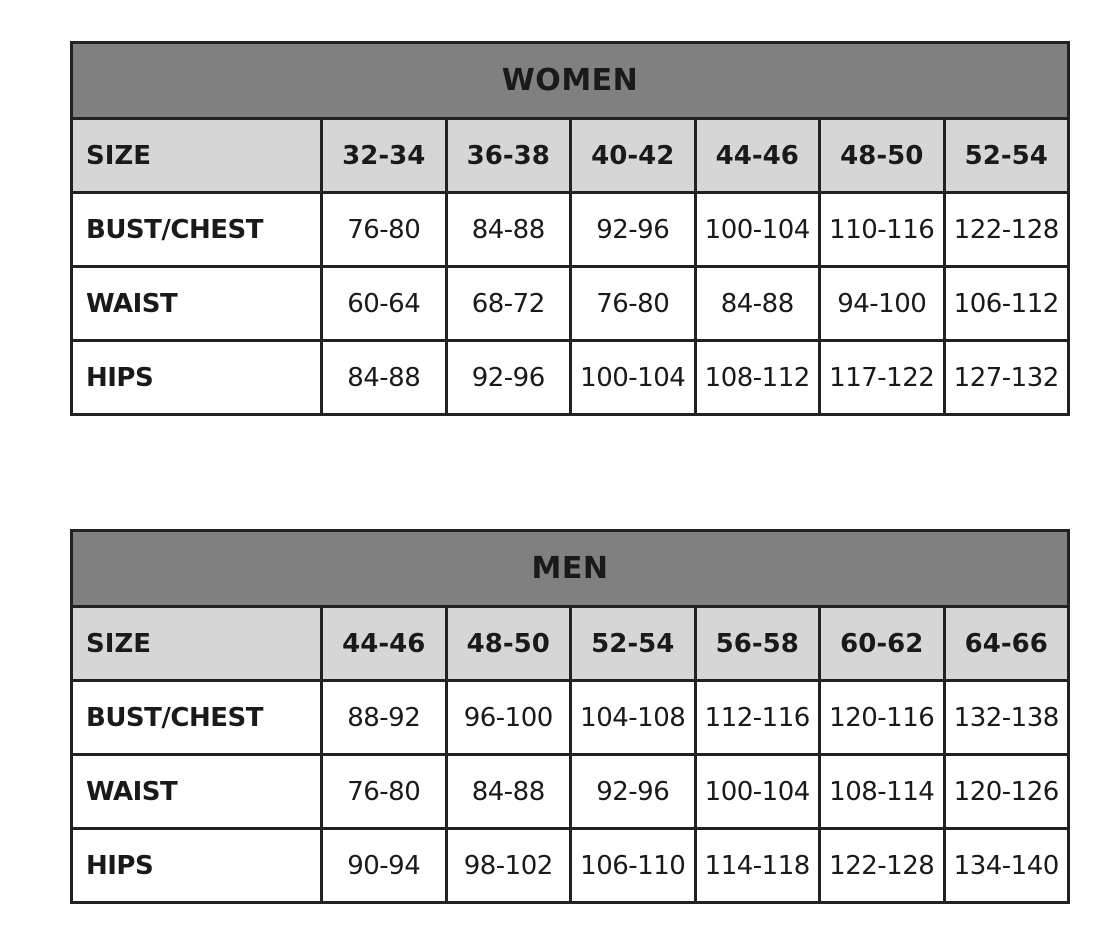 The height and width of the screenshot is (952, 1118). I want to click on measurement-cell: 110-116, so click(882, 229).